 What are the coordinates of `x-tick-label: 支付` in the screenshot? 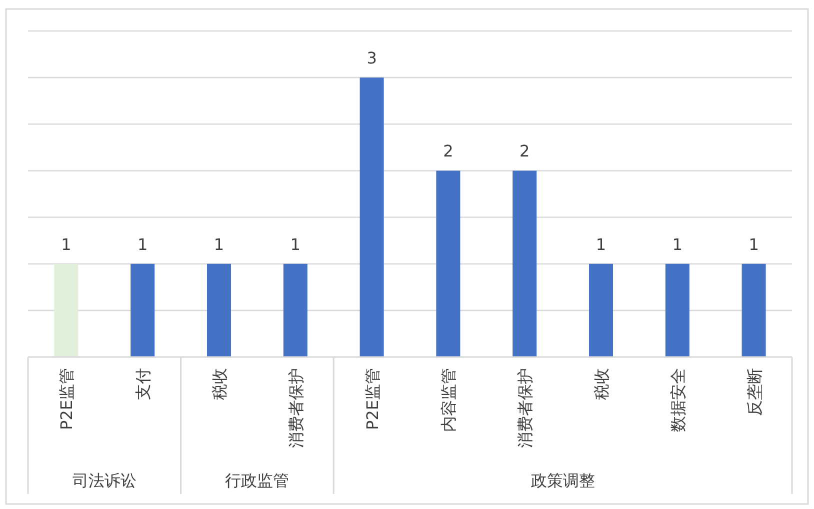 It's located at (143, 384).